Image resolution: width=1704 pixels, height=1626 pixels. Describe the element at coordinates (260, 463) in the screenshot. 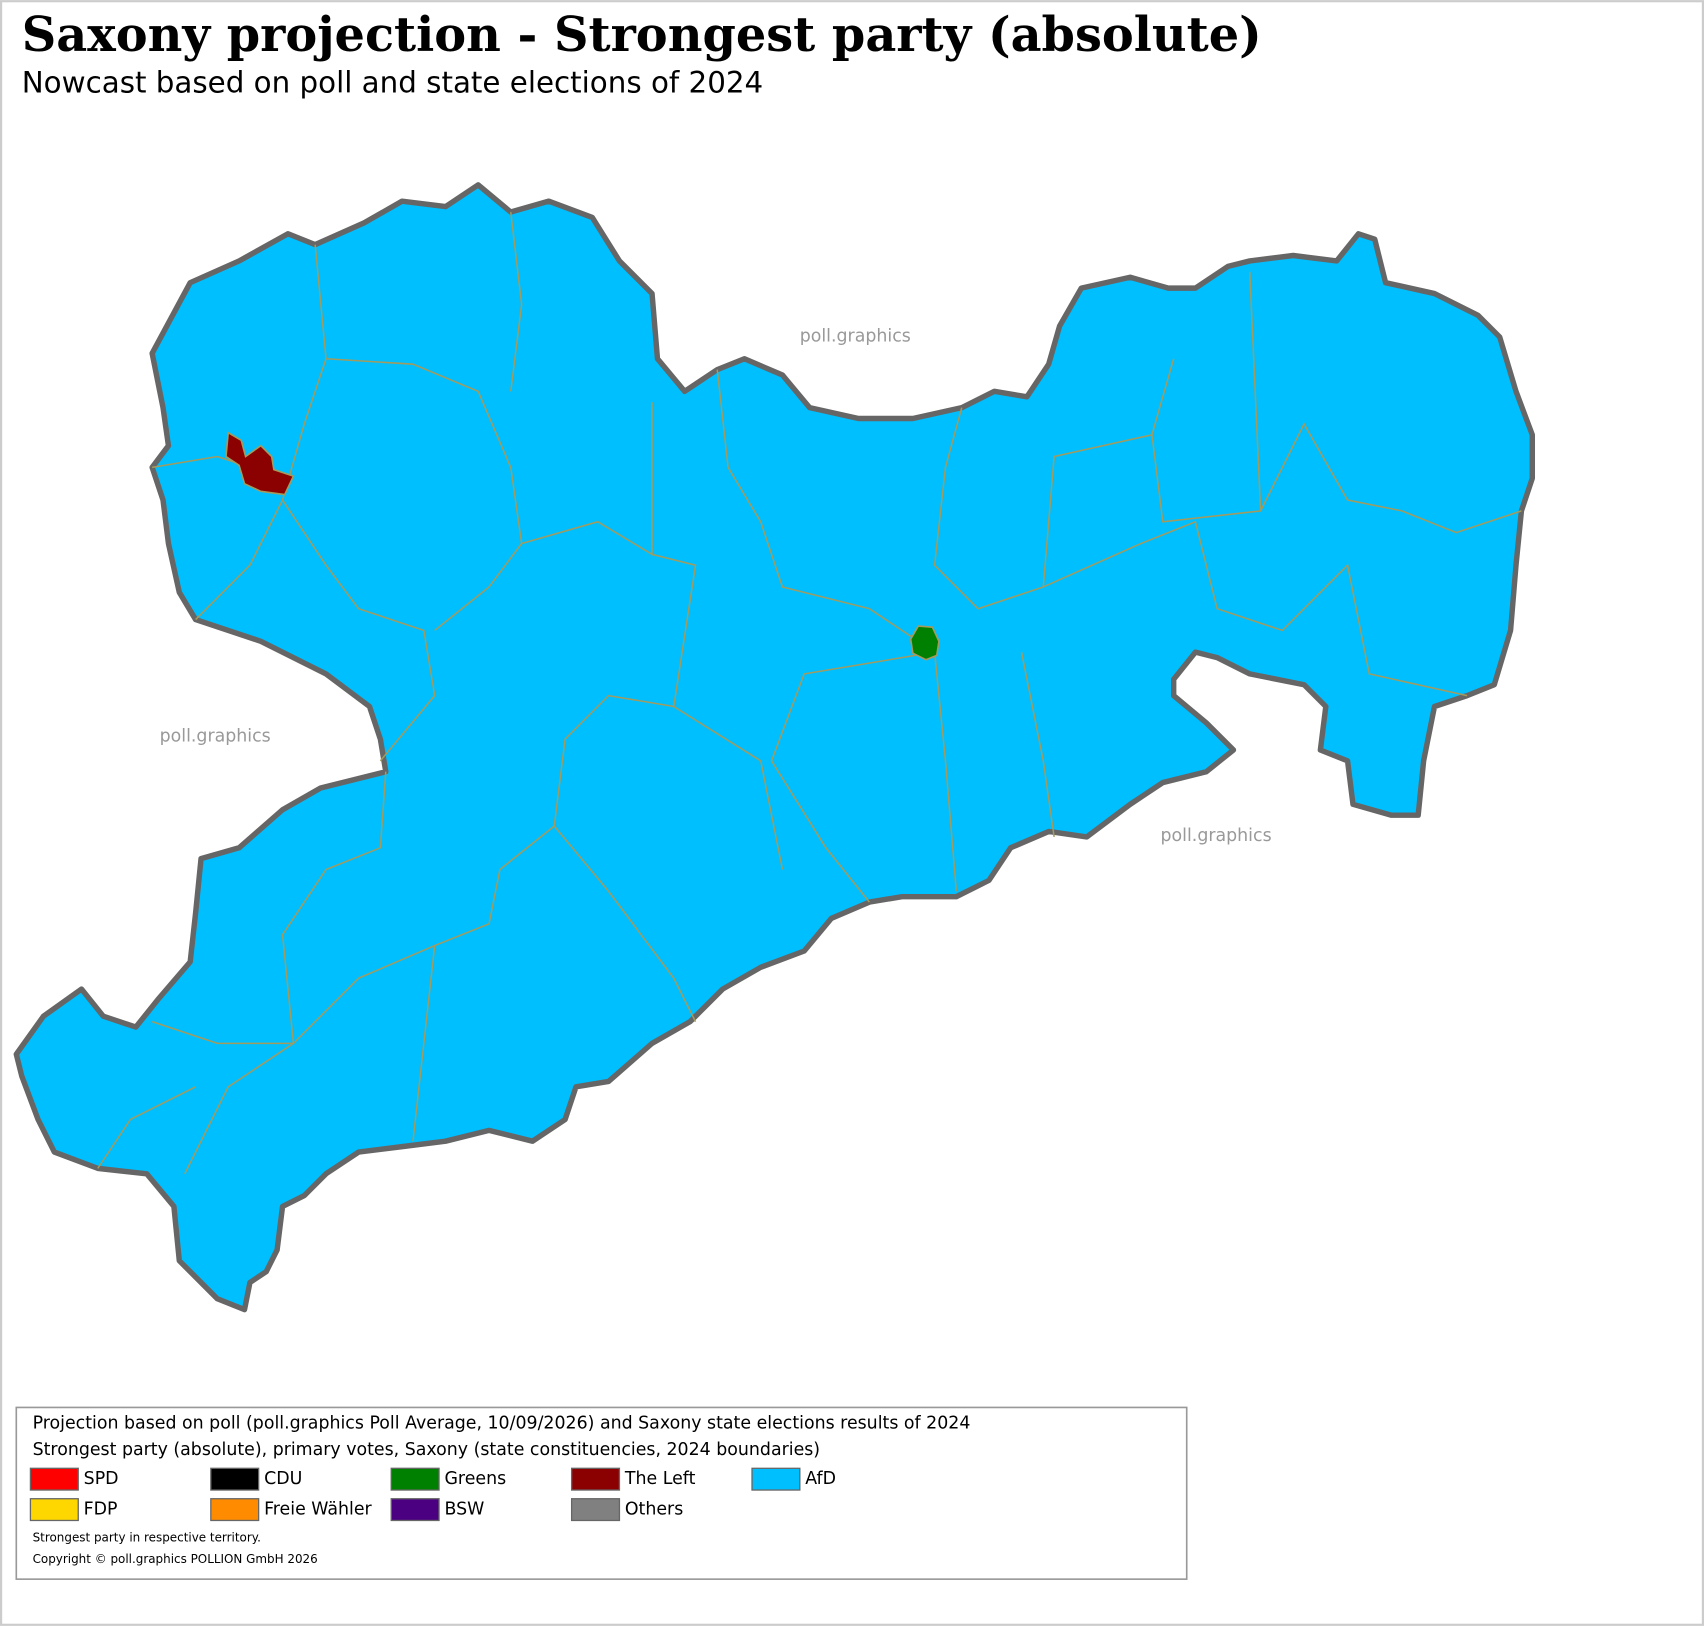

I see `region-the-left` at that location.